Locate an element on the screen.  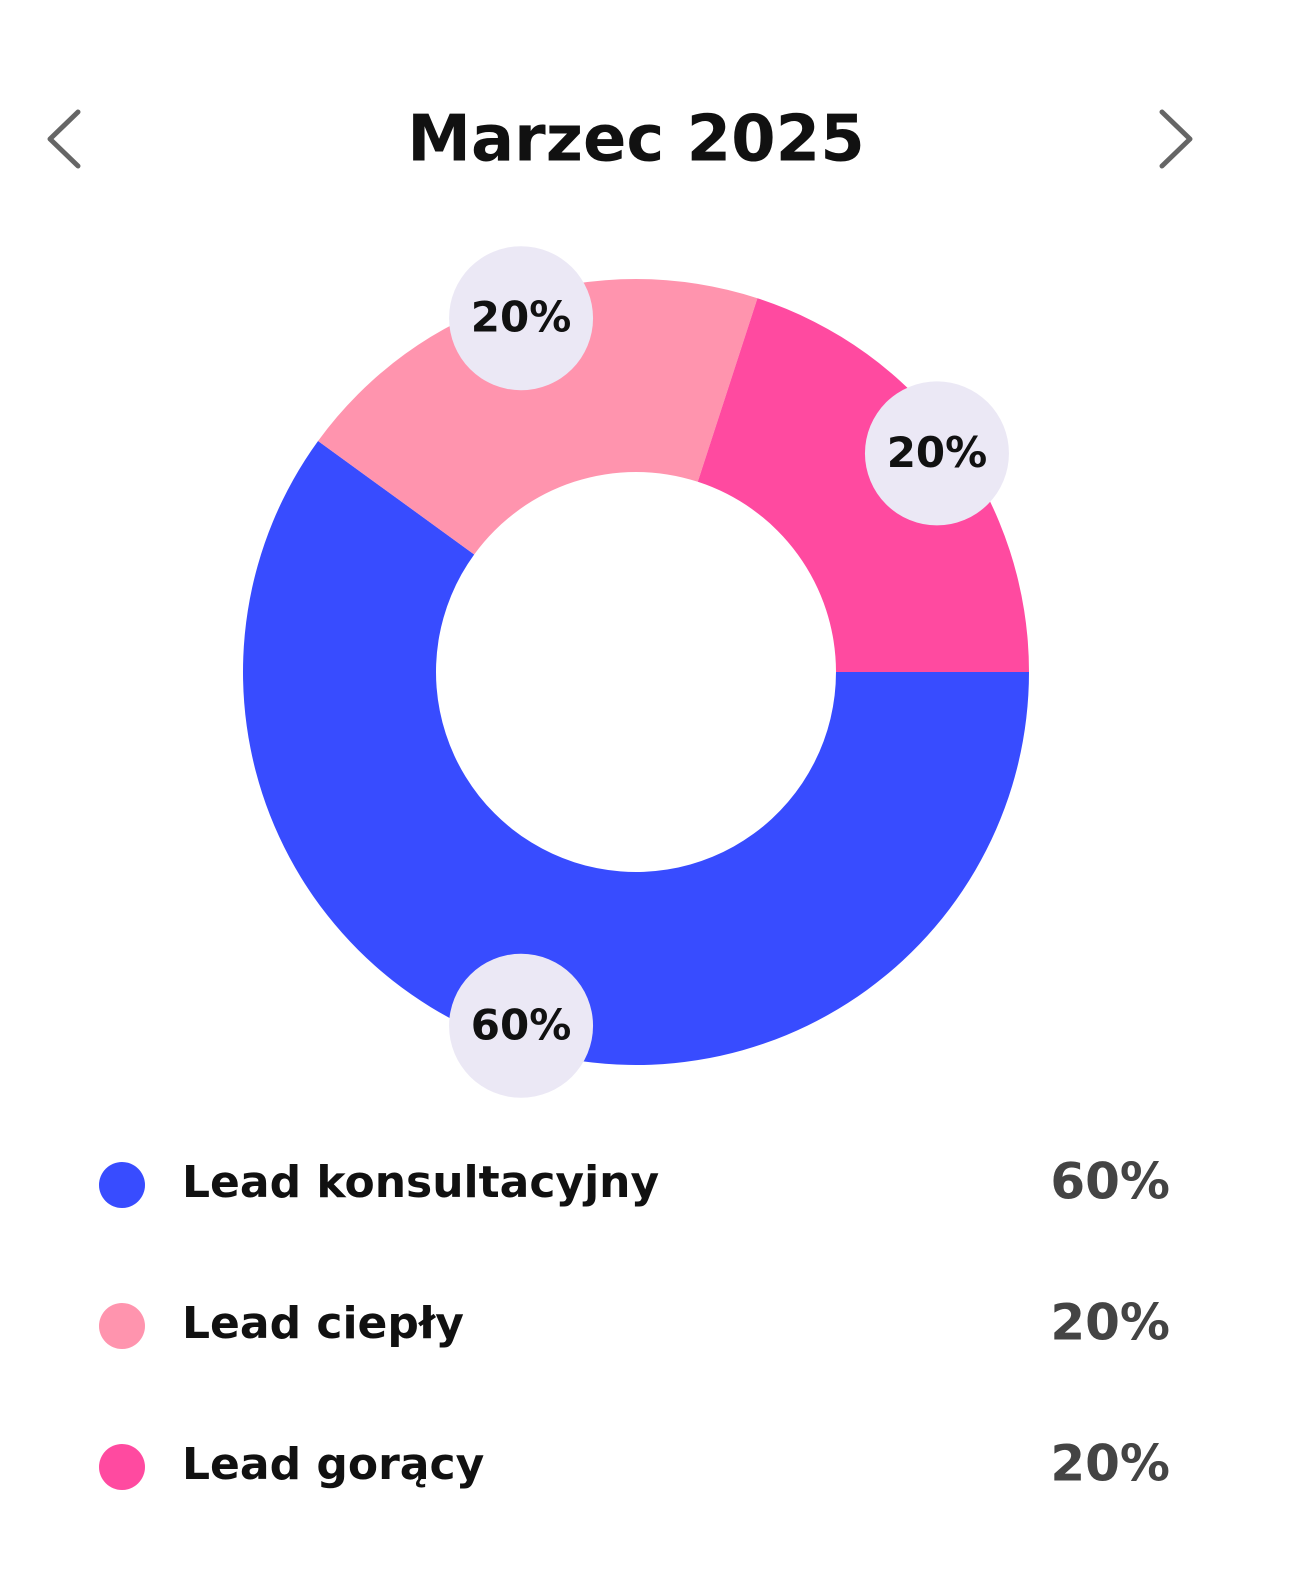
chart-title: Marzec 2025 is located at coordinates (635, 140).